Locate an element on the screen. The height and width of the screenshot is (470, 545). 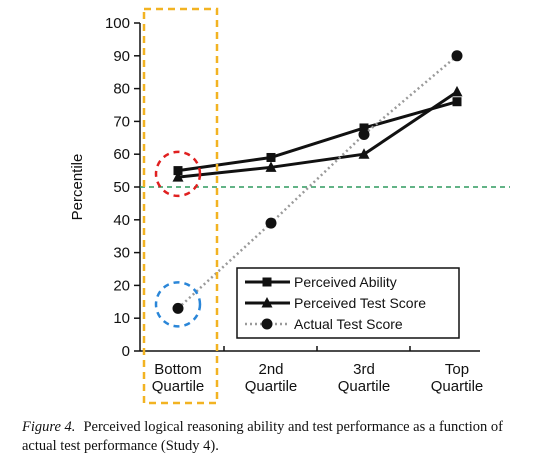
y-tick-label: 100 is located at coordinates (117, 23).